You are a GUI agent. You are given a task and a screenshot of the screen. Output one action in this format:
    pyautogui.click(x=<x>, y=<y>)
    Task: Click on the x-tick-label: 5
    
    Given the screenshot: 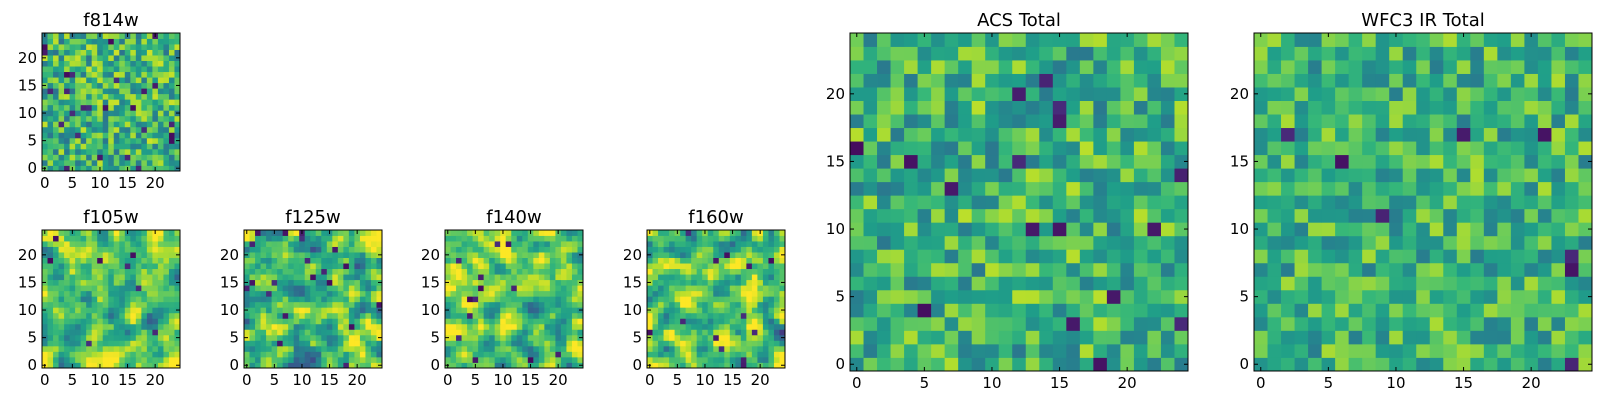 What is the action you would take?
    pyautogui.click(x=73, y=183)
    